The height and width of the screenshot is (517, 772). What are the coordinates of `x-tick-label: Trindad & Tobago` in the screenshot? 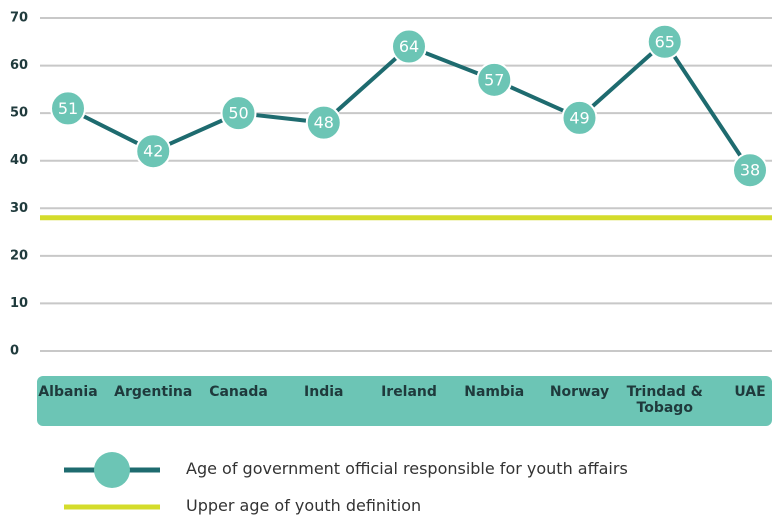 It's located at (664, 400).